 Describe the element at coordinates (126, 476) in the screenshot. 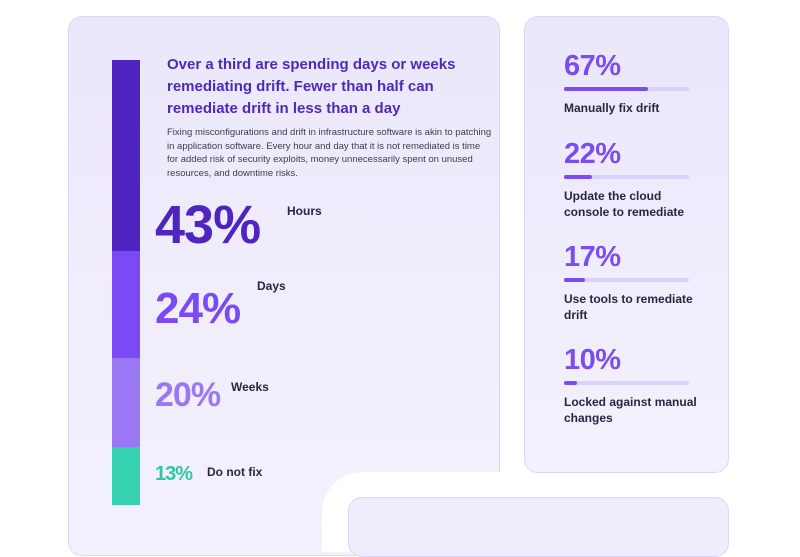

I see `stack-segment-do-not-fix` at that location.